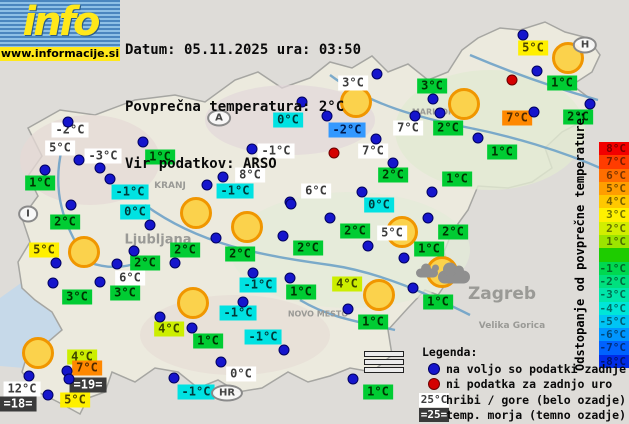  Describe the element at coordinates (347, 130) in the screenshot. I see `station-temp-label: -2°C` at that location.